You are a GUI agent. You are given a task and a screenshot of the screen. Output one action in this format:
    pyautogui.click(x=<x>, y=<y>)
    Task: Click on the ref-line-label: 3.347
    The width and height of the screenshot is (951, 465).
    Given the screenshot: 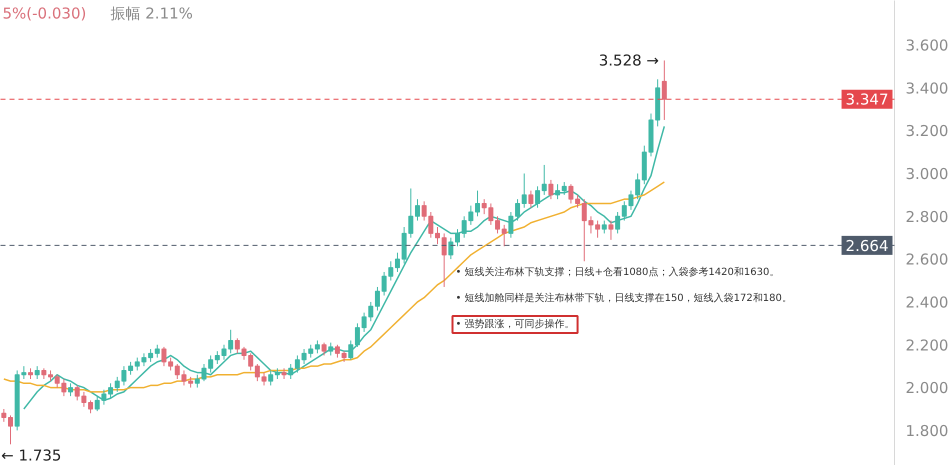 What is the action you would take?
    pyautogui.click(x=867, y=99)
    